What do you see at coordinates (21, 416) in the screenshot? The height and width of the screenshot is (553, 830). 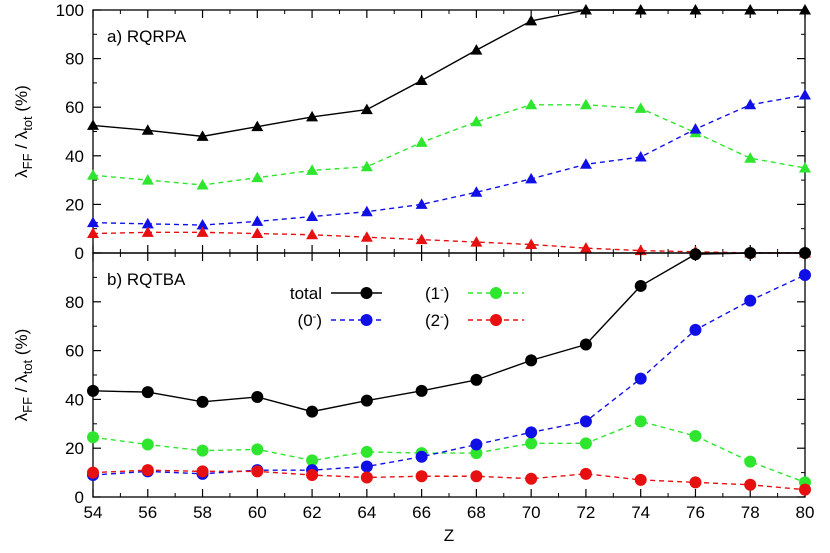 I see `y-axis-title-part: λ` at bounding box center [21, 416].